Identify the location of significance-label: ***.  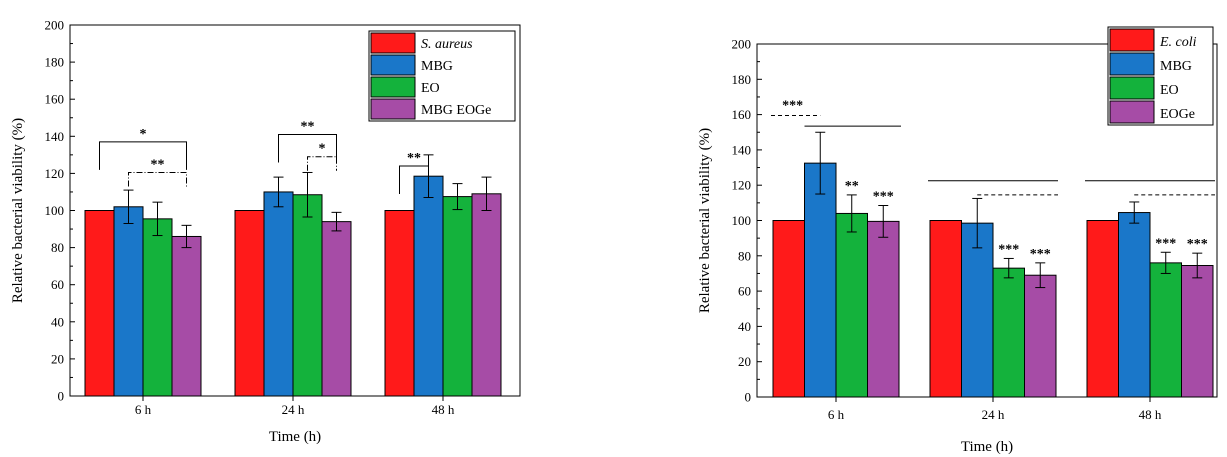
(792, 105).